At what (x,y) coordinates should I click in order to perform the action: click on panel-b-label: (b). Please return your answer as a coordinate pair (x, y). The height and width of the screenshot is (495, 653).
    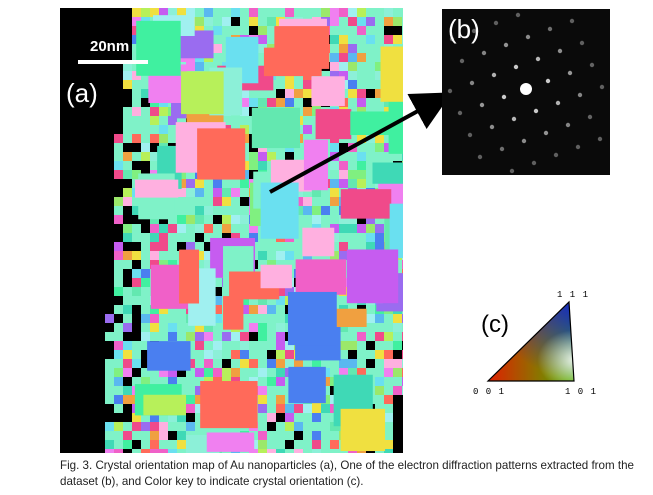
    Looking at the image, I should click on (464, 29).